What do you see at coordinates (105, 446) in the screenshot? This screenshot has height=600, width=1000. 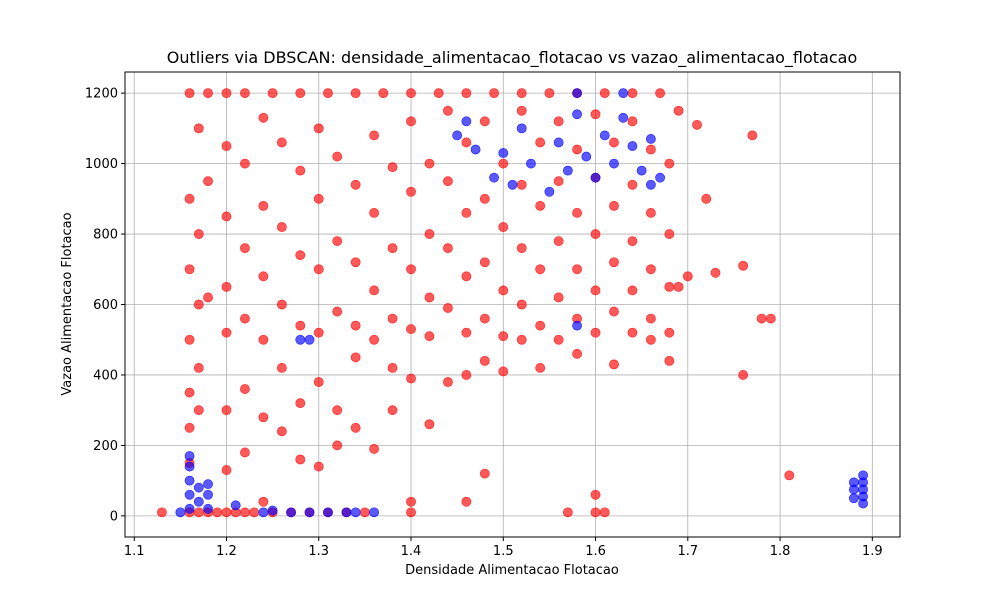 I see `y-tick-label: 200` at bounding box center [105, 446].